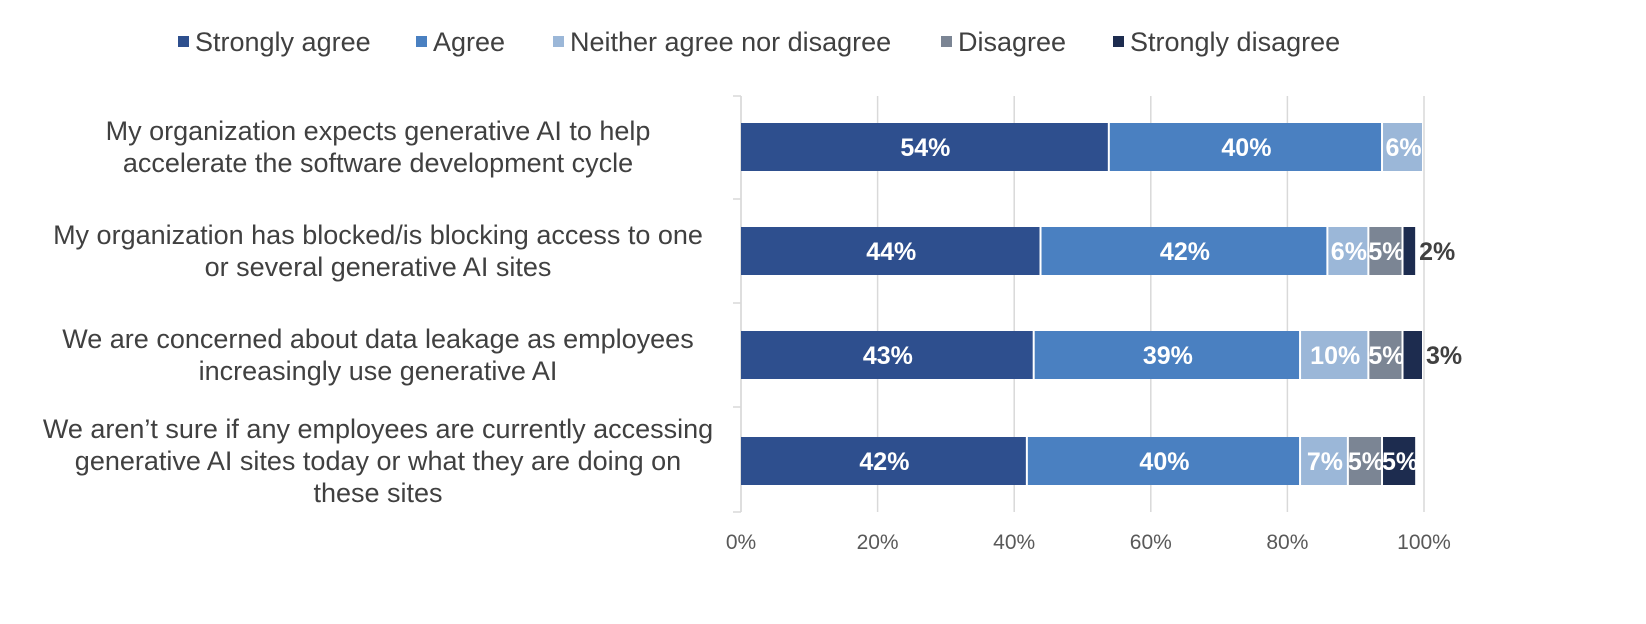  I want to click on category-label-line: these sites, so click(377, 493).